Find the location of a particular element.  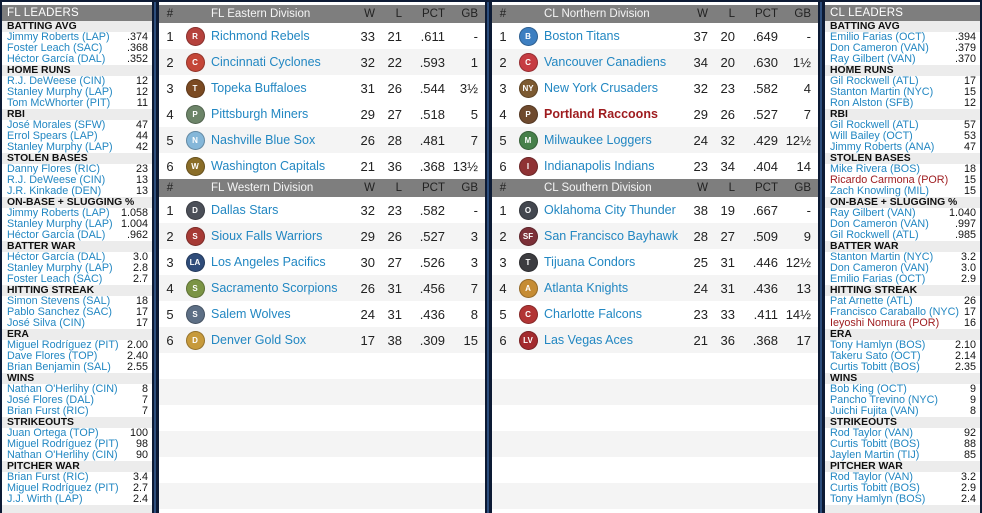

team-name-link: Atlanta Knights is located at coordinates (586, 288).